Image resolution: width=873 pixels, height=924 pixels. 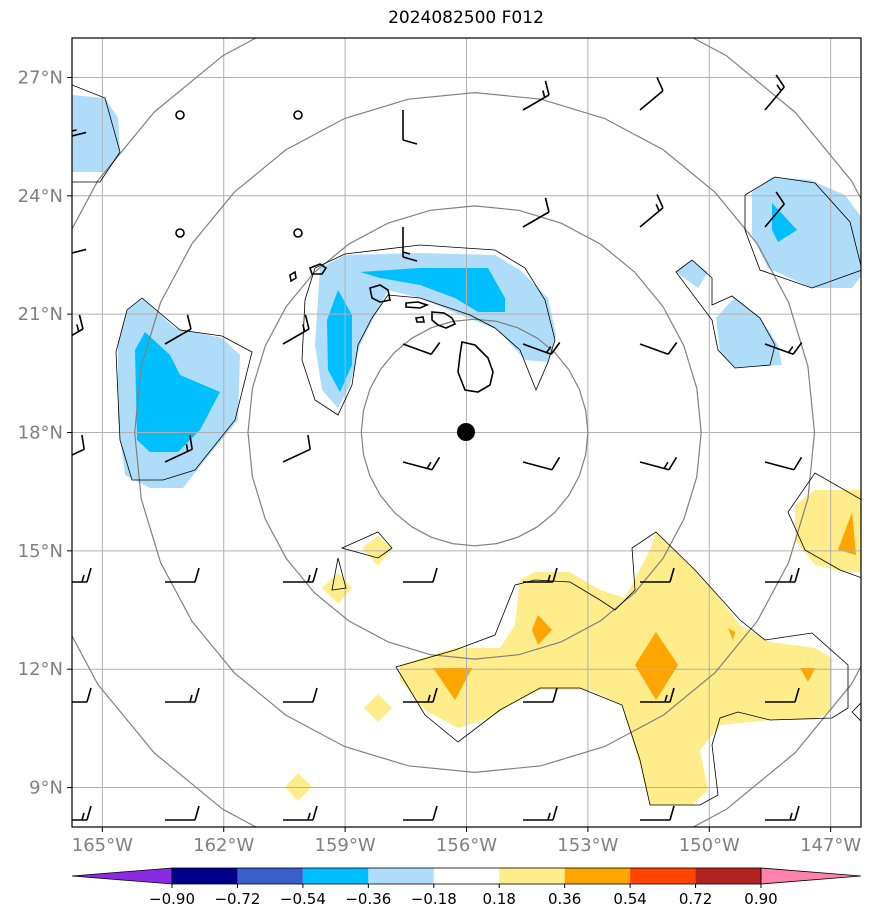 I want to click on lon-tick-label: 150°W, so click(x=709, y=845).